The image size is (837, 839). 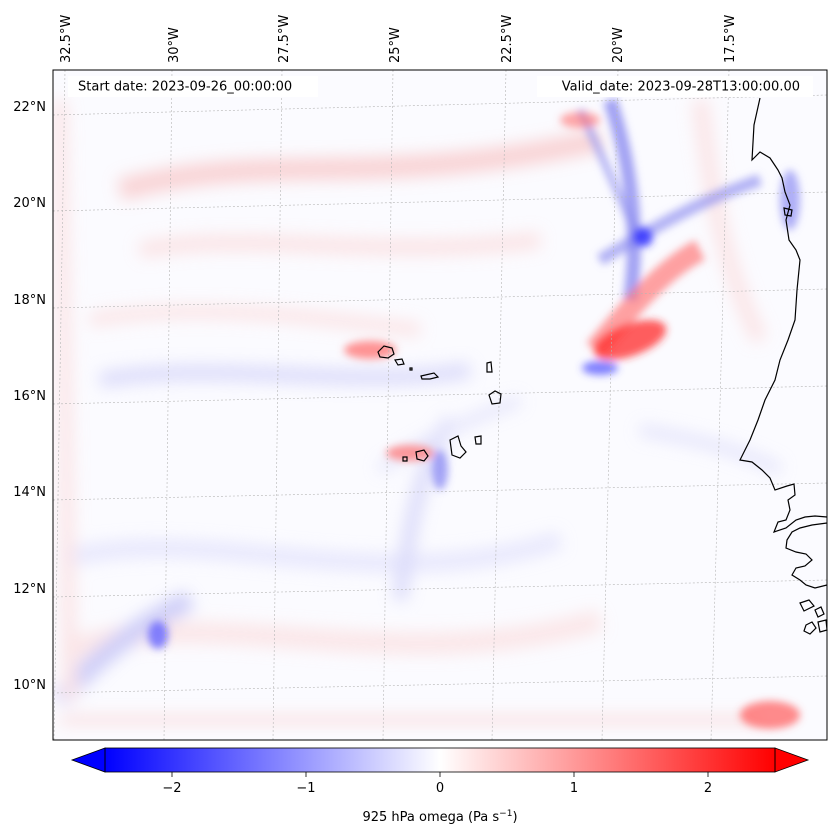 I want to click on start-date-label: Start date: 2023-09-26_00:00:00, so click(x=185, y=87).